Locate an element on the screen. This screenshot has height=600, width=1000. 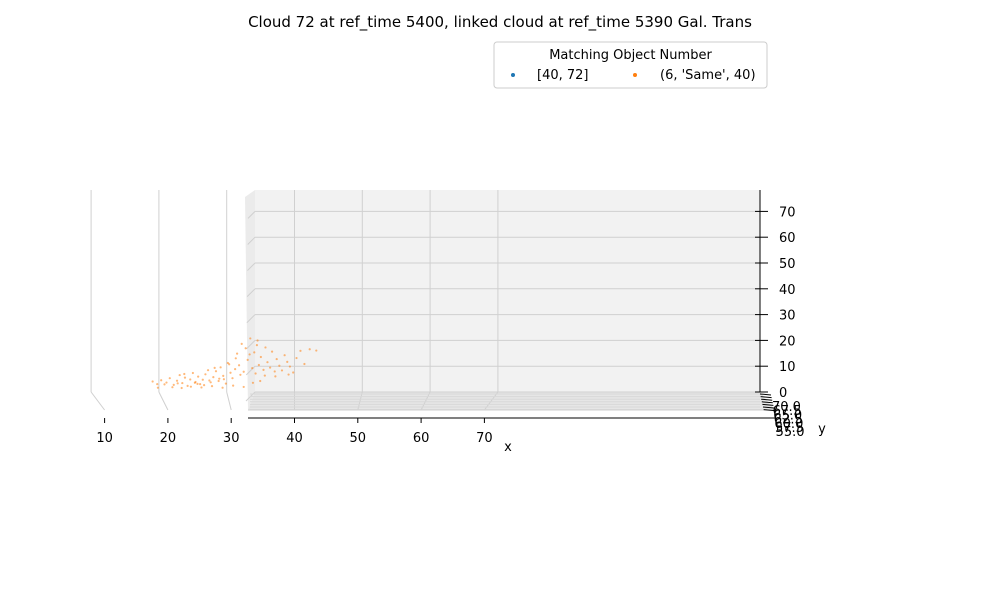
x-floor-gridline is located at coordinates (163, 401).